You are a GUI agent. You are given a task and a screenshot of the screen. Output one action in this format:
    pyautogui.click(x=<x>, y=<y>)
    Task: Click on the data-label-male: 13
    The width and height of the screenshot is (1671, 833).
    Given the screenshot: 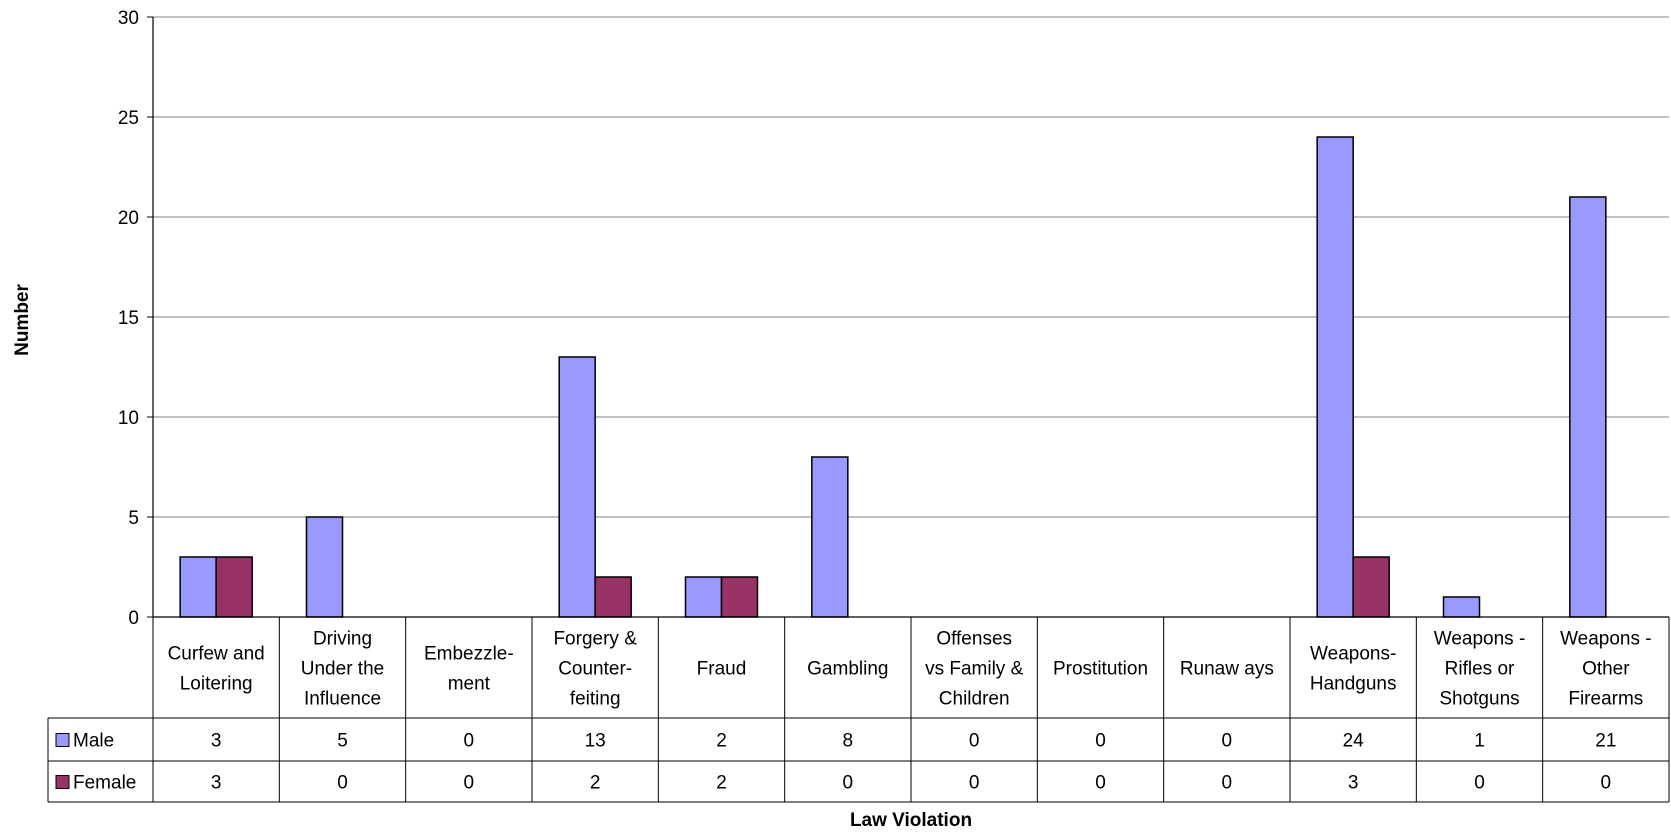 What is the action you would take?
    pyautogui.click(x=595, y=741)
    